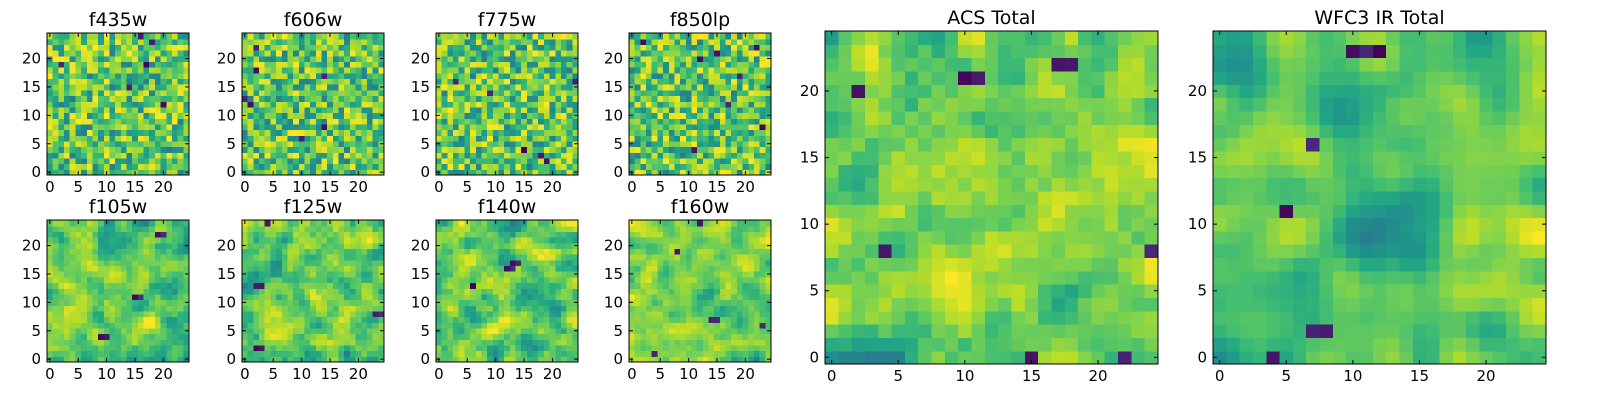 The width and height of the screenshot is (1600, 400). What do you see at coordinates (613, 115) in the screenshot?
I see `y-tick-label: 10` at bounding box center [613, 115].